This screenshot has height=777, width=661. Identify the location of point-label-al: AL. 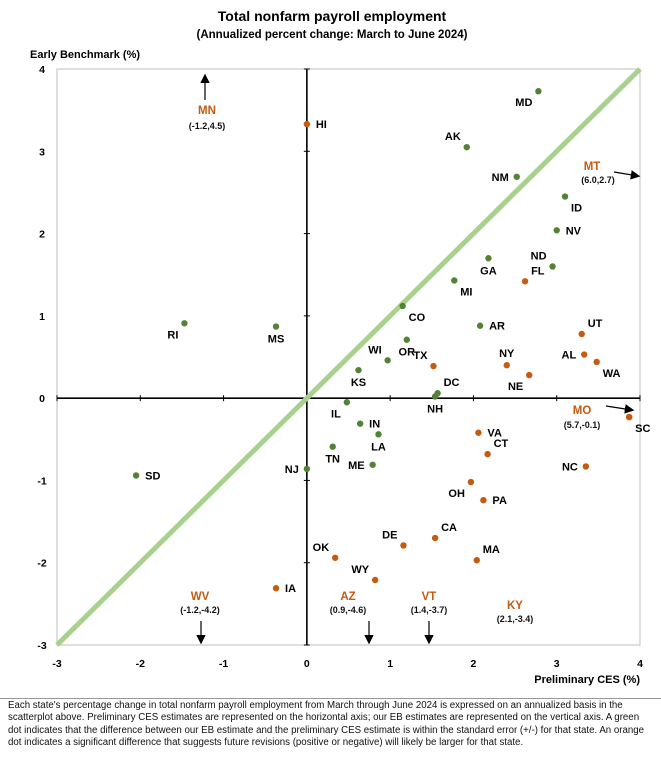
(569, 356).